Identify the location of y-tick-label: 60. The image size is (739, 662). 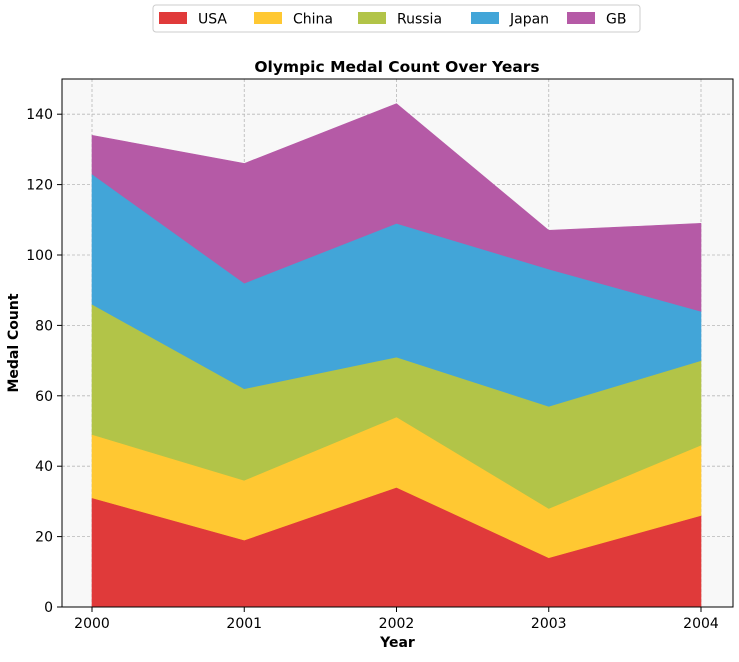
(44, 397).